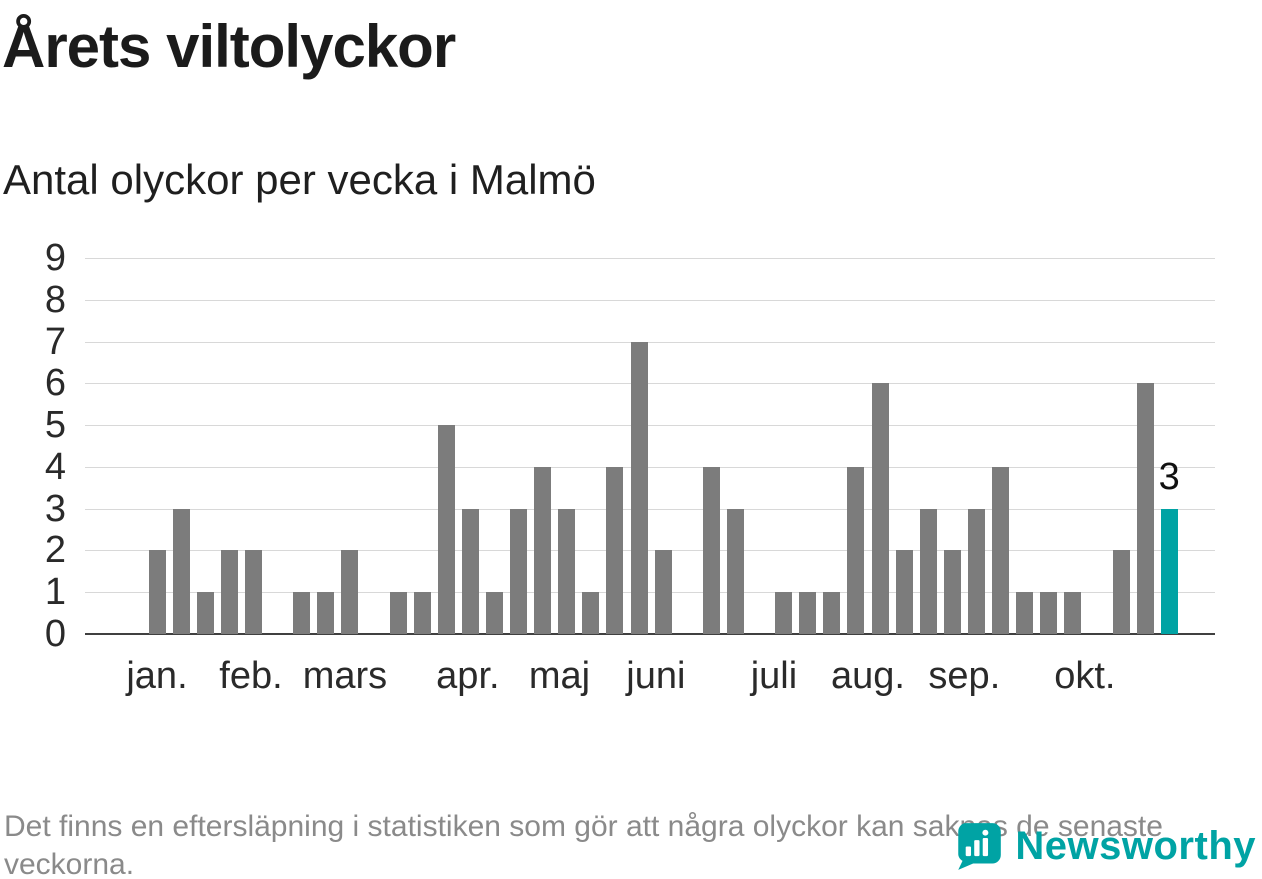  I want to click on x-axis-month-label: feb., so click(251, 676).